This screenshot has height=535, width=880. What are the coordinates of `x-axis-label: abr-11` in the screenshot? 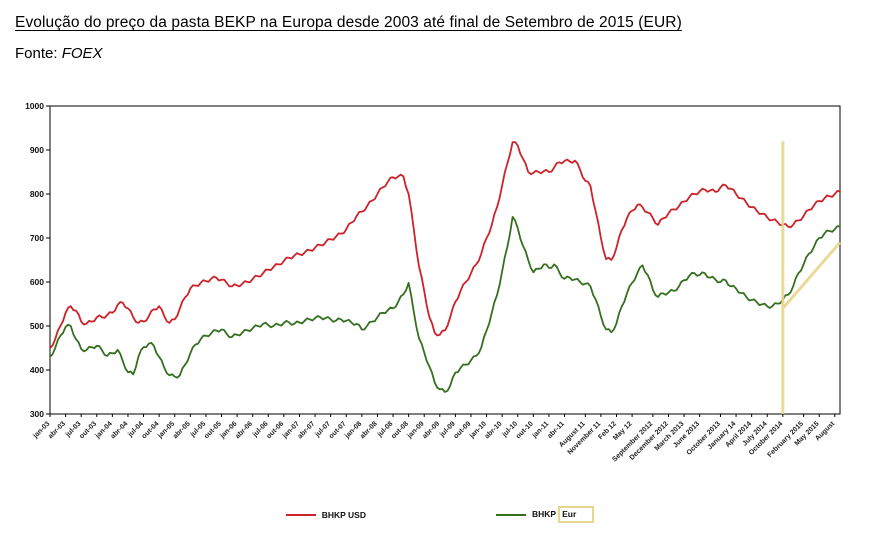 It's located at (556, 430).